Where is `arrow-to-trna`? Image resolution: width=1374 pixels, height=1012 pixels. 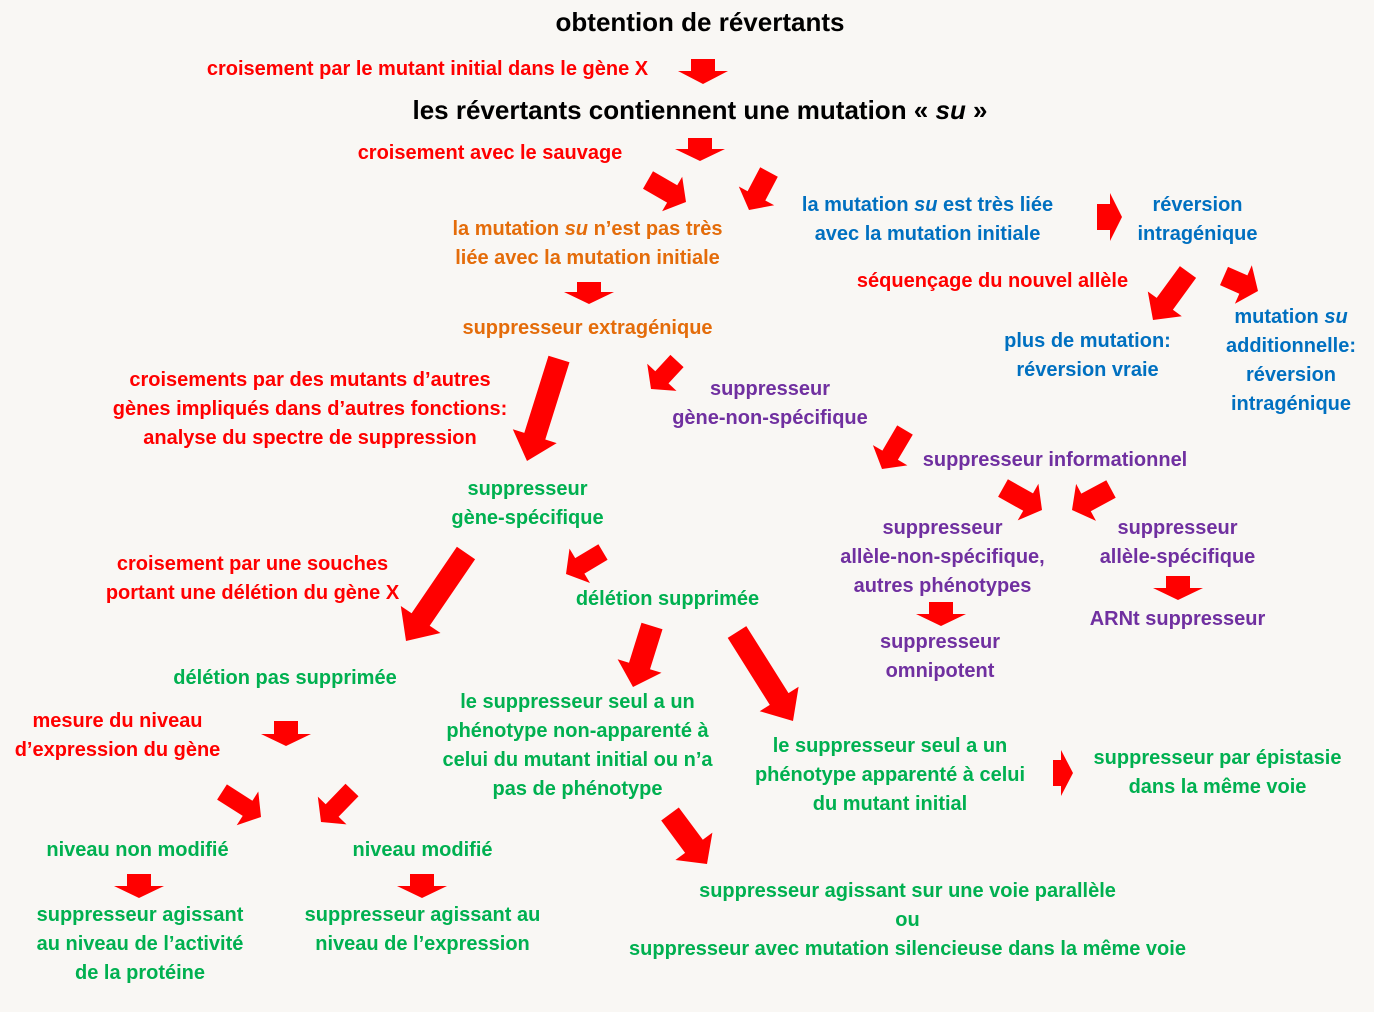 arrow-to-trna is located at coordinates (1178, 588).